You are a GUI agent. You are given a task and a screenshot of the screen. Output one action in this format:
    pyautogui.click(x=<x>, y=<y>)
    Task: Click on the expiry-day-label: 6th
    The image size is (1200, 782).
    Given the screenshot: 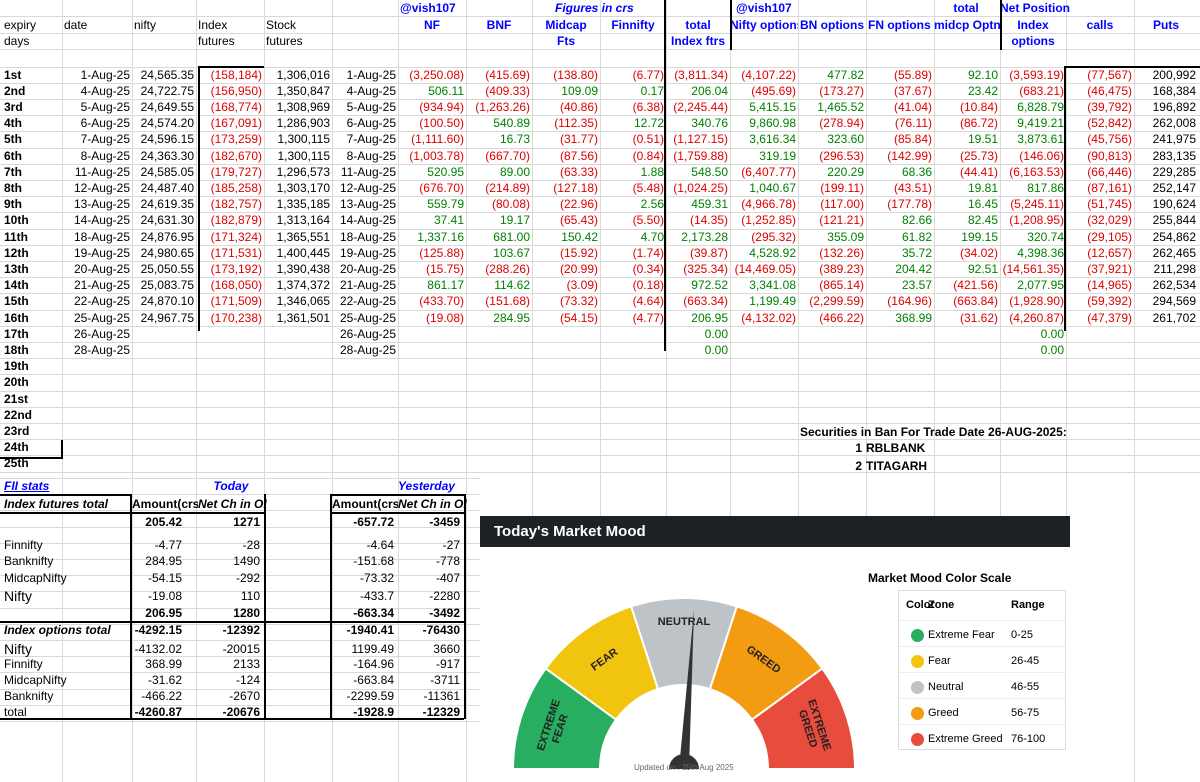 What is the action you would take?
    pyautogui.click(x=13, y=156)
    